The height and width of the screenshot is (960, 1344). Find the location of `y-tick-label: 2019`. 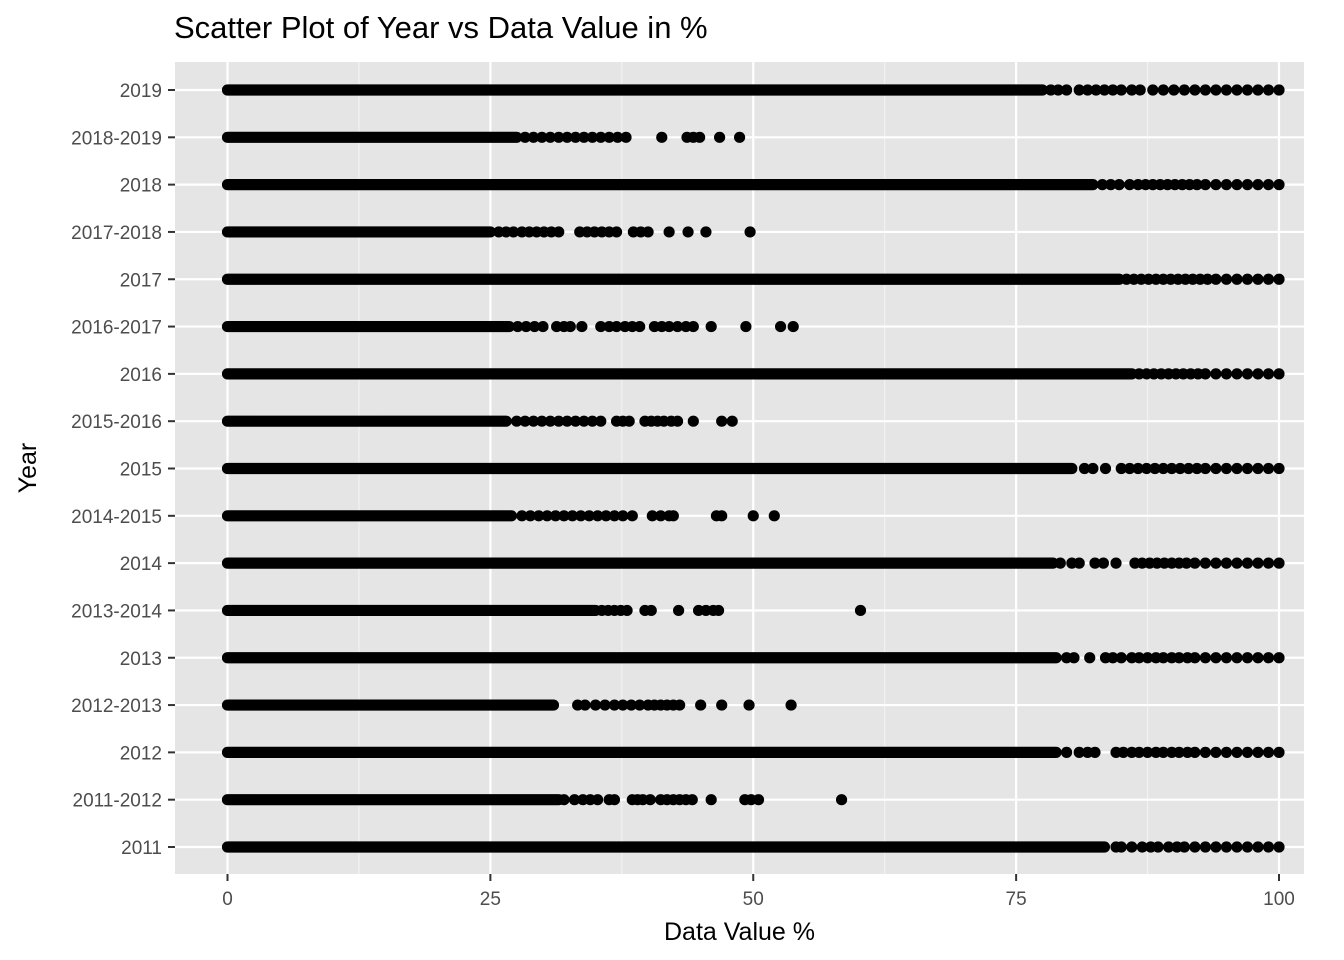

y-tick-label: 2019 is located at coordinates (141, 91).